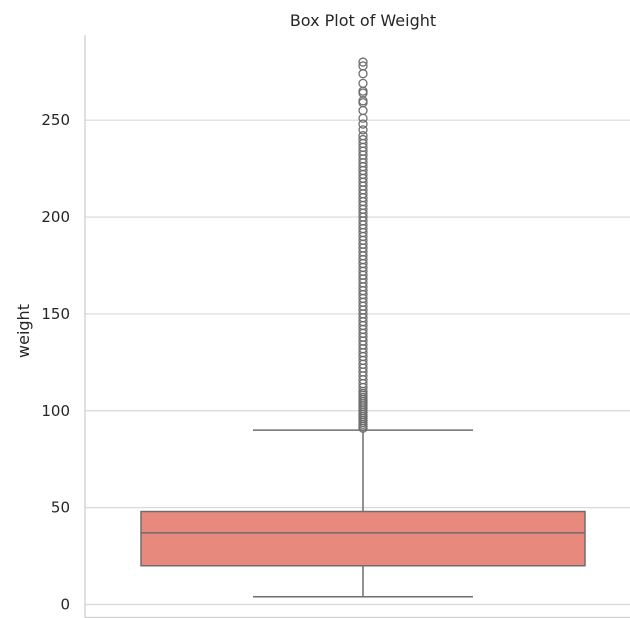 The width and height of the screenshot is (630, 618). I want to click on y-tick-label-200: 200, so click(55, 217).